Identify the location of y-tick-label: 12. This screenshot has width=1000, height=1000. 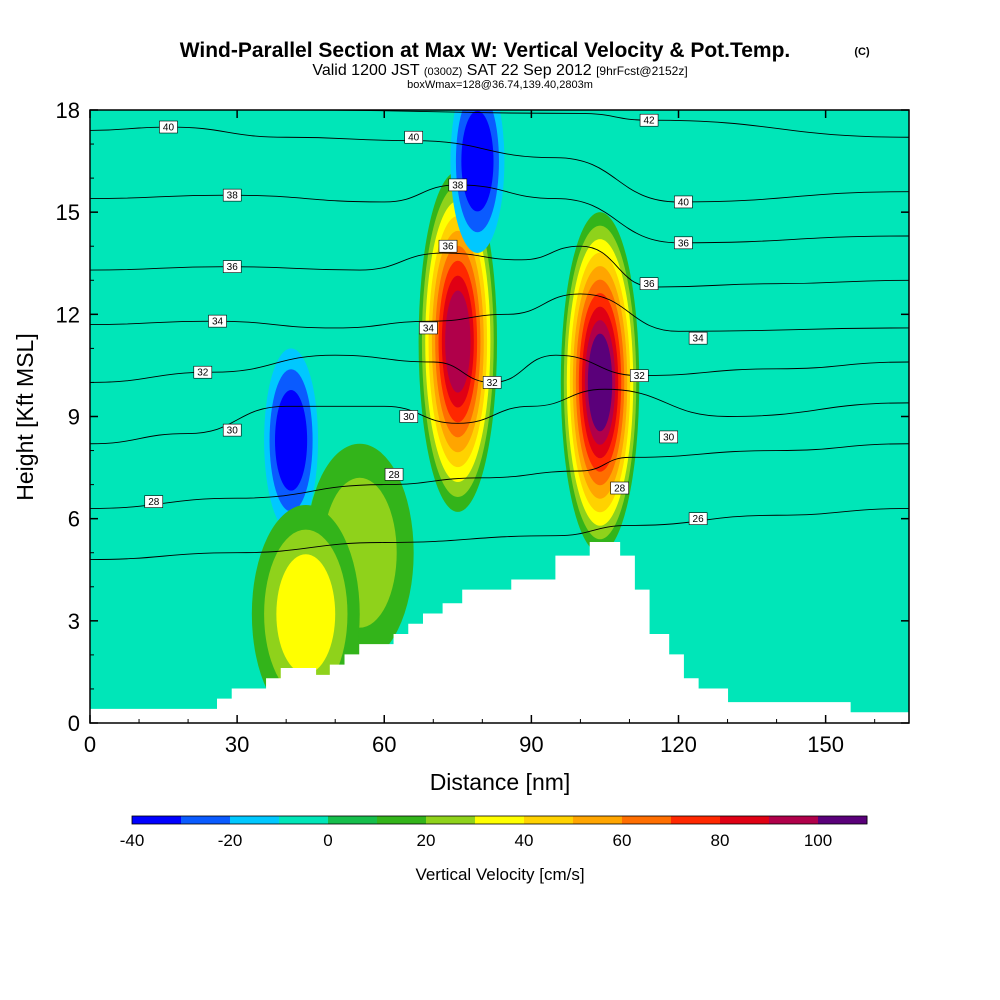
(68, 314).